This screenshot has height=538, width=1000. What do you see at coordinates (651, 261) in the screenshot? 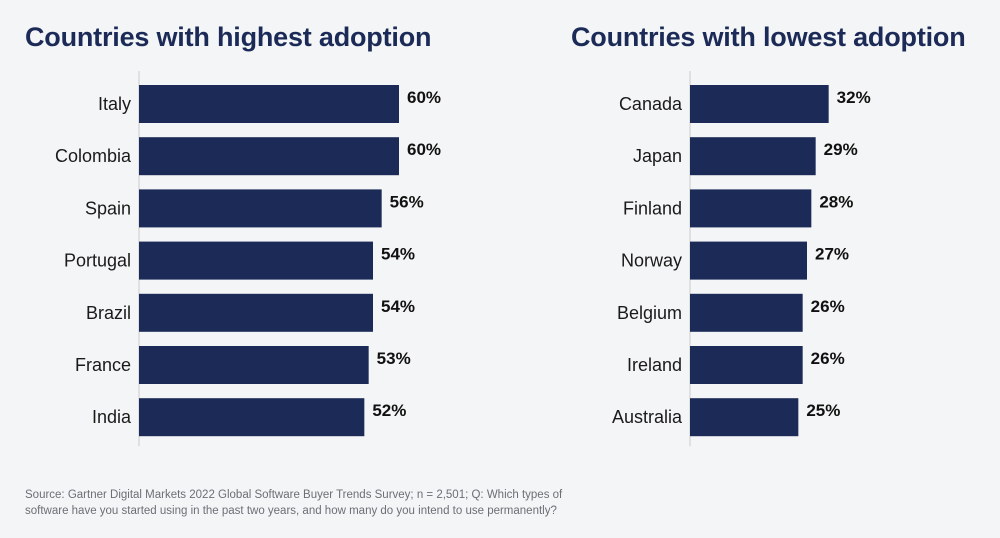
I see `category-label-norway: Norway` at bounding box center [651, 261].